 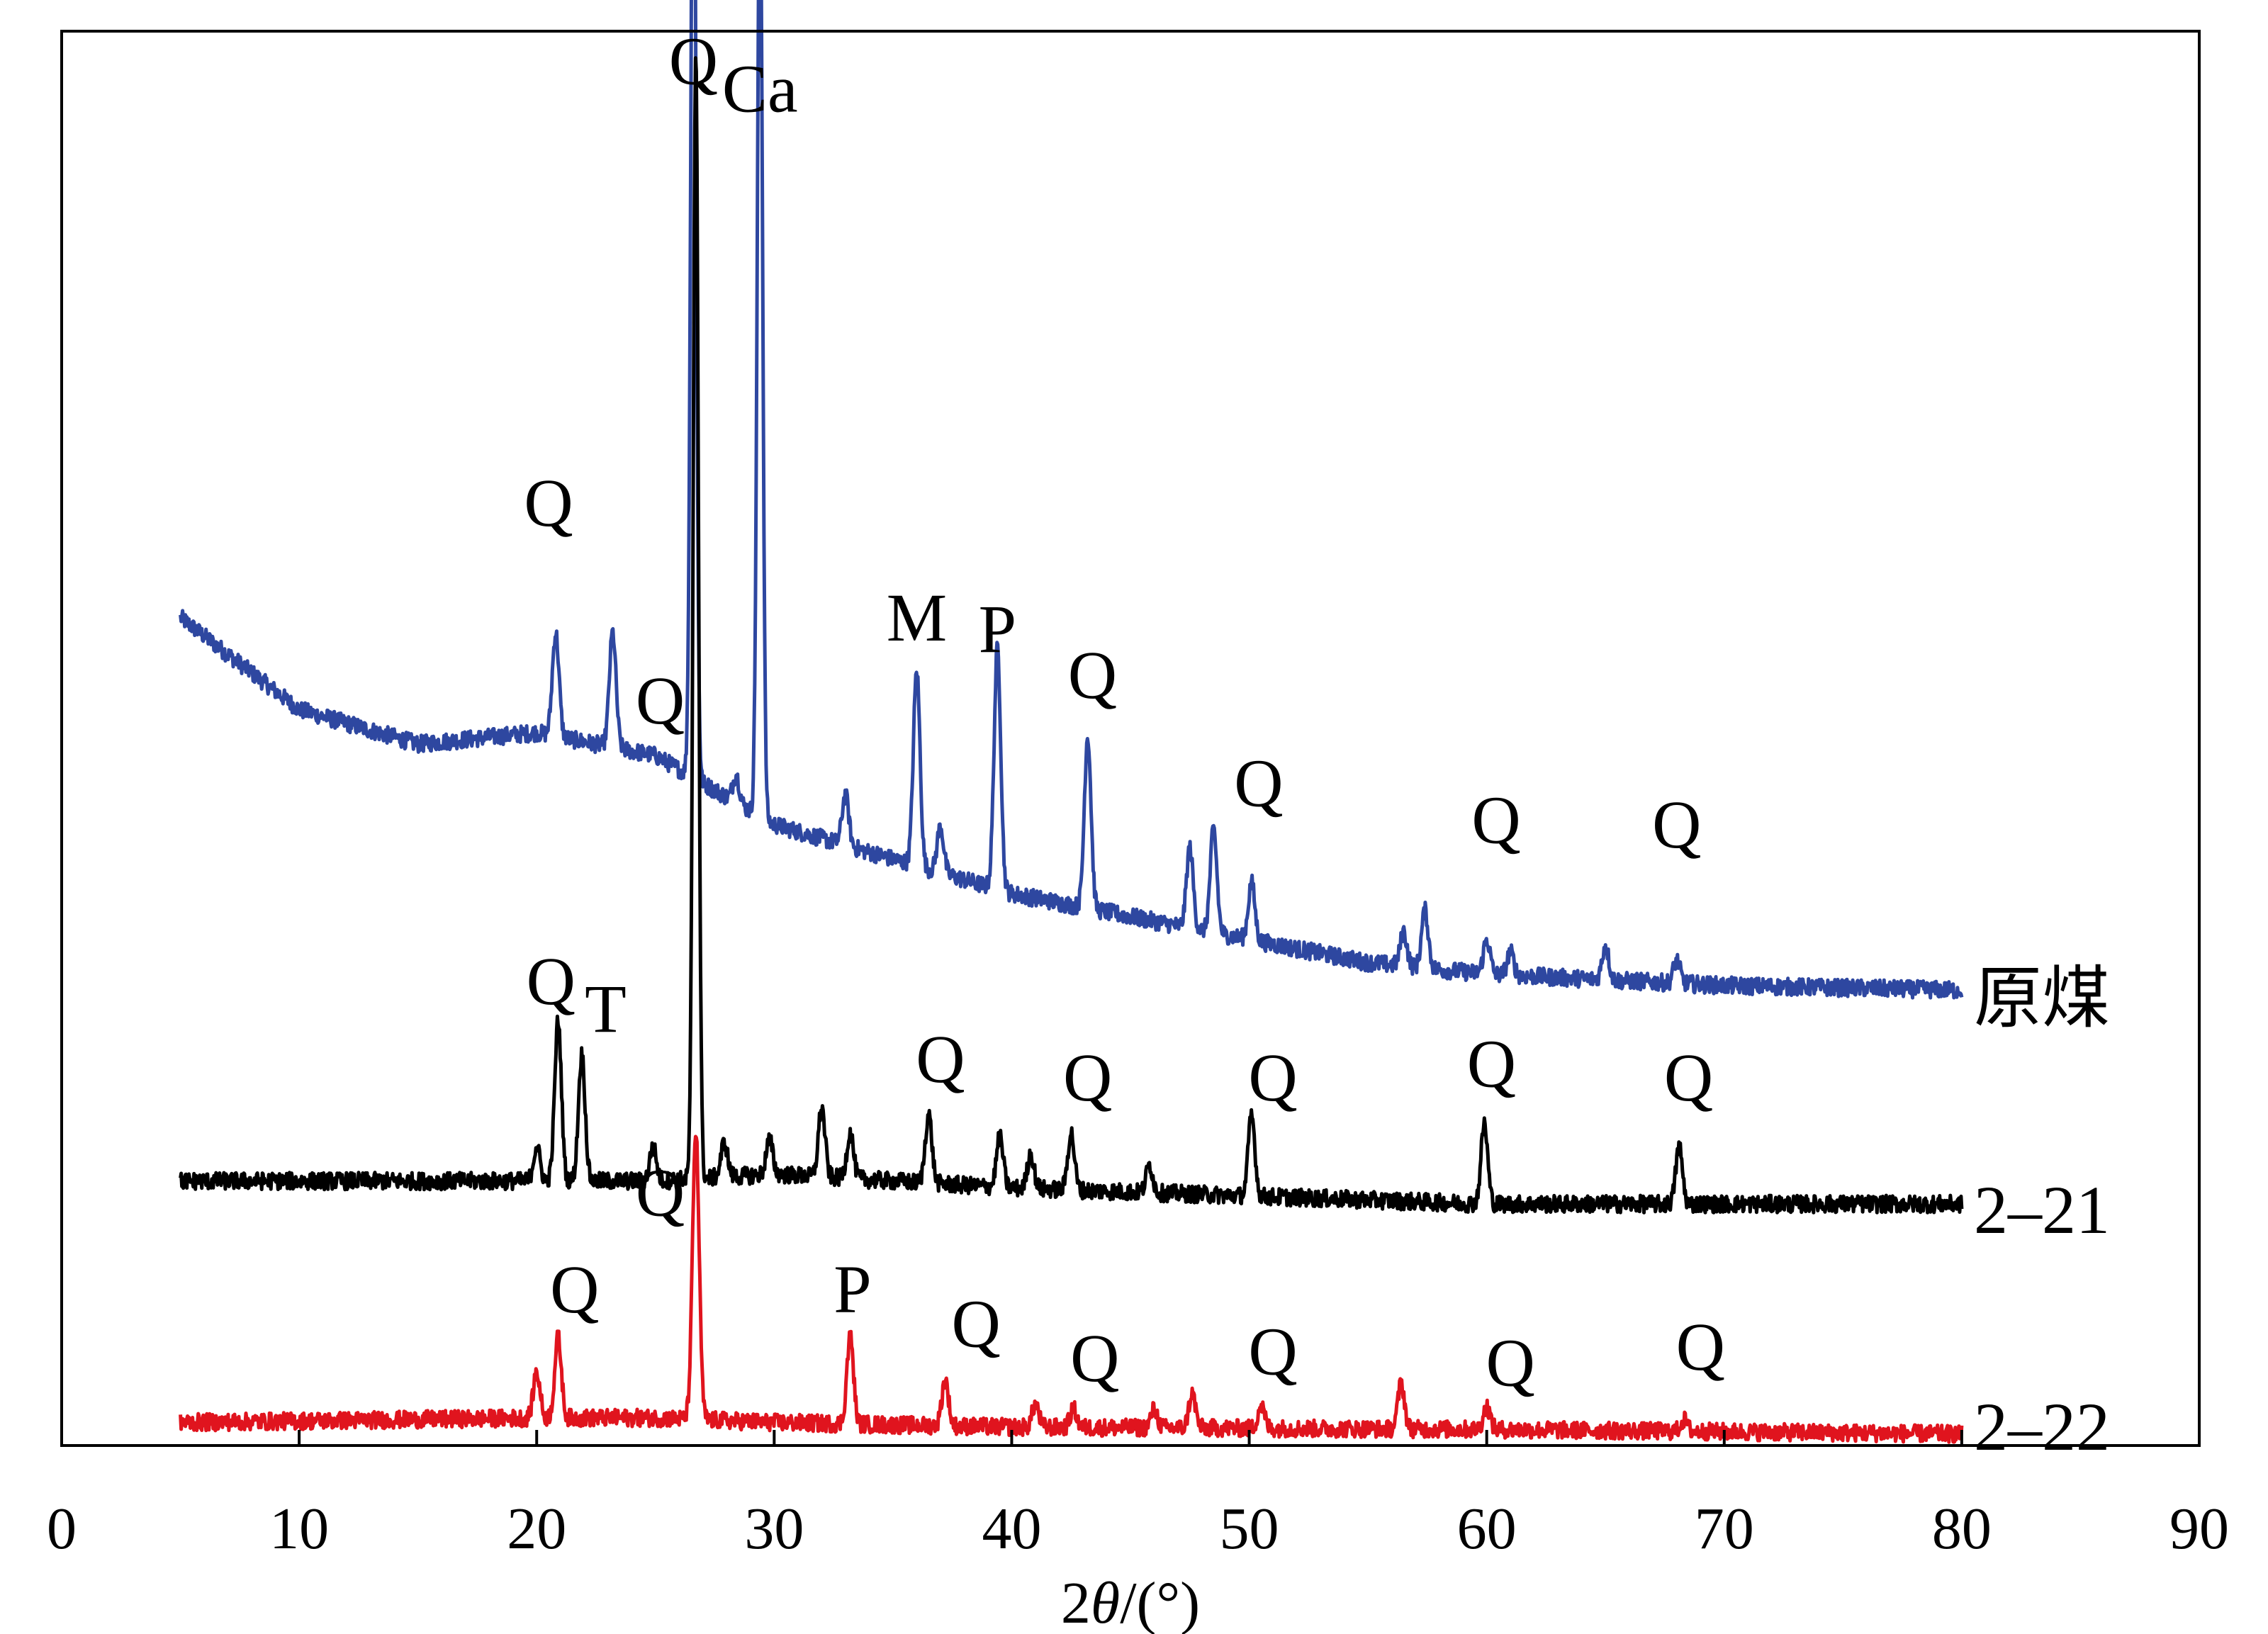 What do you see at coordinates (1105, 1602) in the screenshot?
I see `x-axis-title-theta: θ` at bounding box center [1105, 1602].